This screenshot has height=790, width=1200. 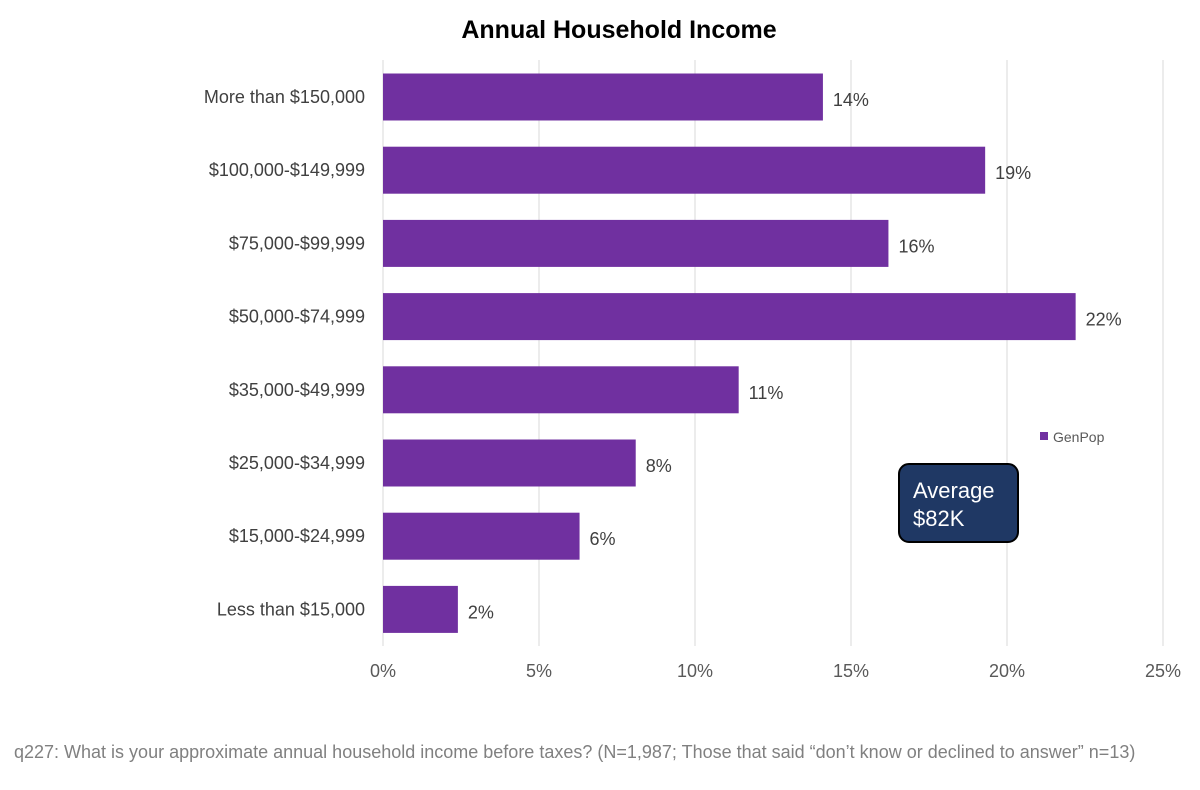 What do you see at coordinates (1044, 436) in the screenshot?
I see `legend-swatch` at bounding box center [1044, 436].